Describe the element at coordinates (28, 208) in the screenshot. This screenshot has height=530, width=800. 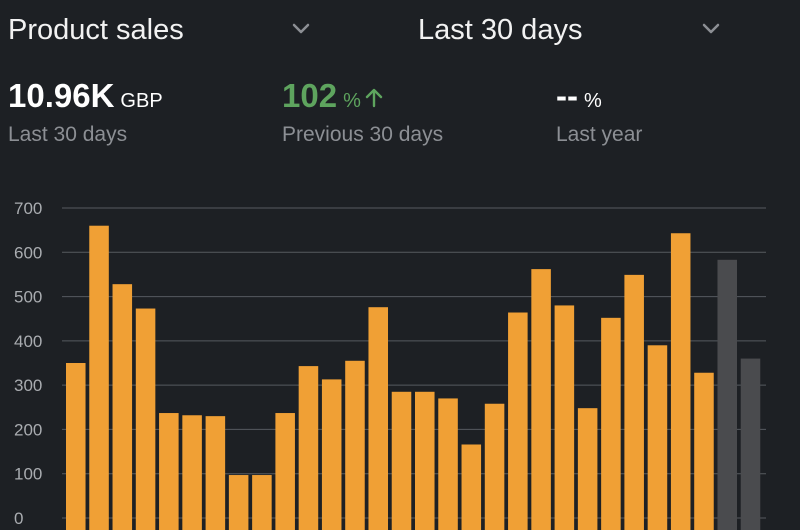
I see `y-tick-label: 700` at that location.